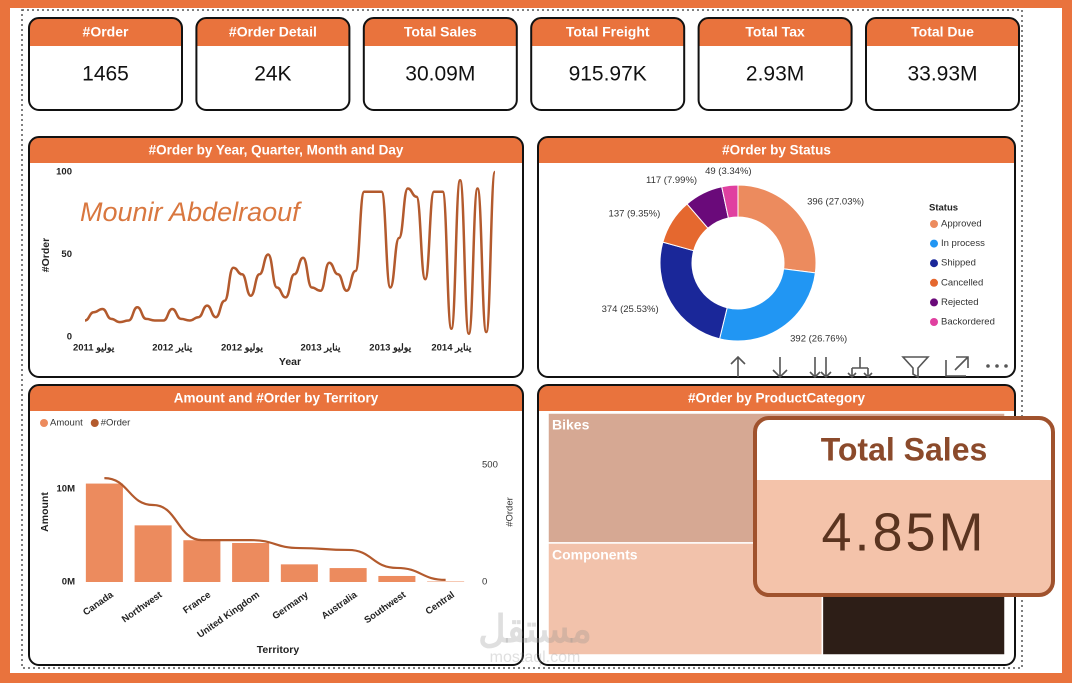 Image resolution: width=1072 pixels, height=683 pixels. Describe the element at coordinates (484, 582) in the screenshot. I see `y2-tick-label: 0` at that location.